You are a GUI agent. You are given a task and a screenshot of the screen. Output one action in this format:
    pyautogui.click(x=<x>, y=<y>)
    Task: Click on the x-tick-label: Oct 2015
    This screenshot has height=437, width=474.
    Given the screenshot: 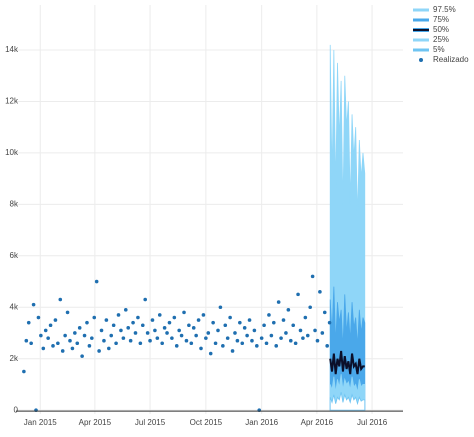 What is the action you would take?
    pyautogui.click(x=206, y=422)
    